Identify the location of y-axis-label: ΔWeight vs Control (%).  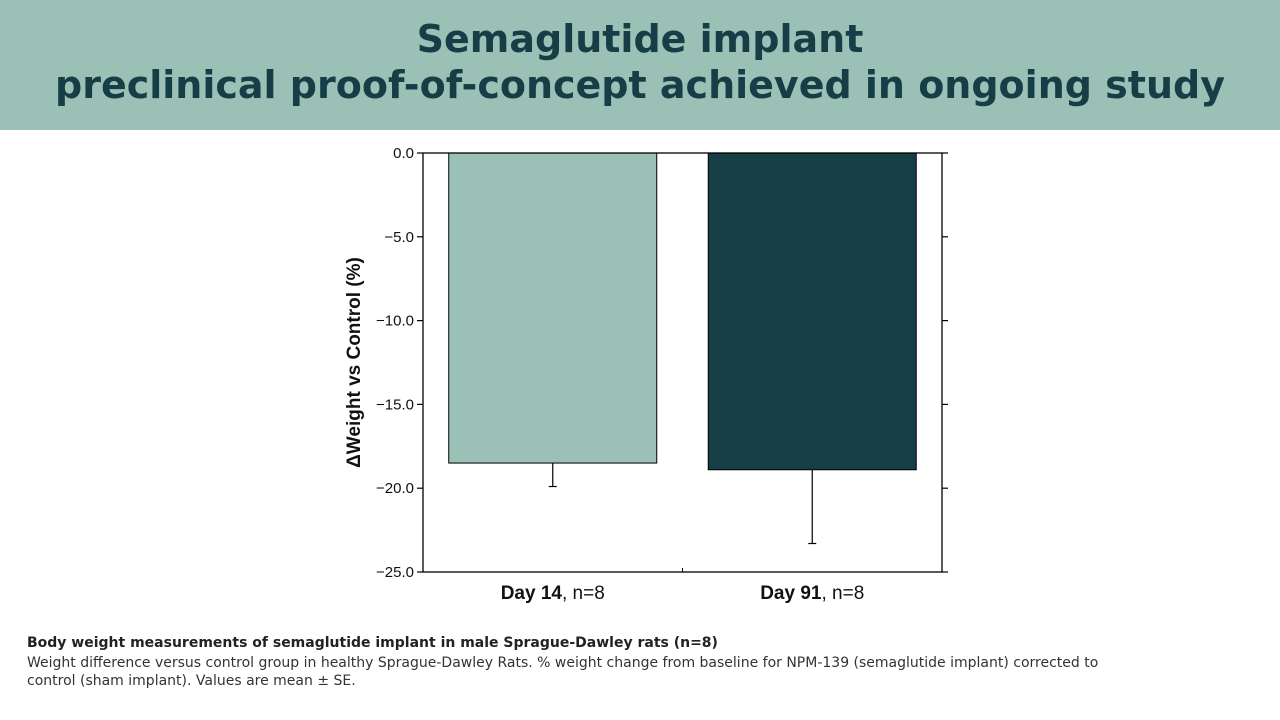
(354, 362).